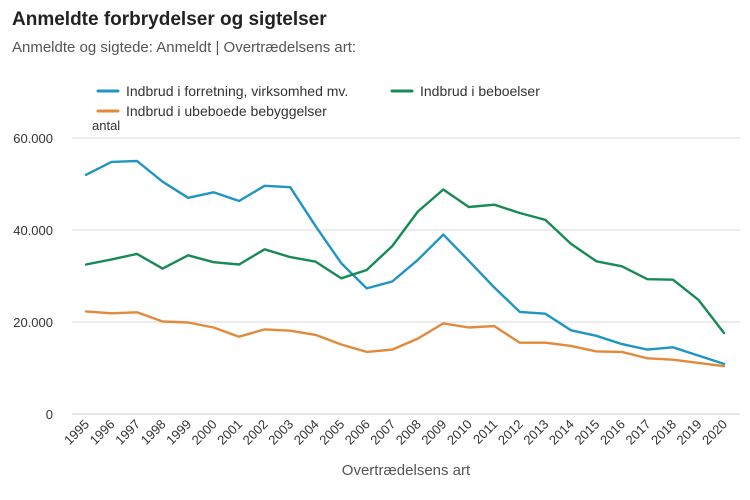 This screenshot has height=500, width=750. Describe the element at coordinates (689, 432) in the screenshot. I see `x-tick-label: 2019` at that location.